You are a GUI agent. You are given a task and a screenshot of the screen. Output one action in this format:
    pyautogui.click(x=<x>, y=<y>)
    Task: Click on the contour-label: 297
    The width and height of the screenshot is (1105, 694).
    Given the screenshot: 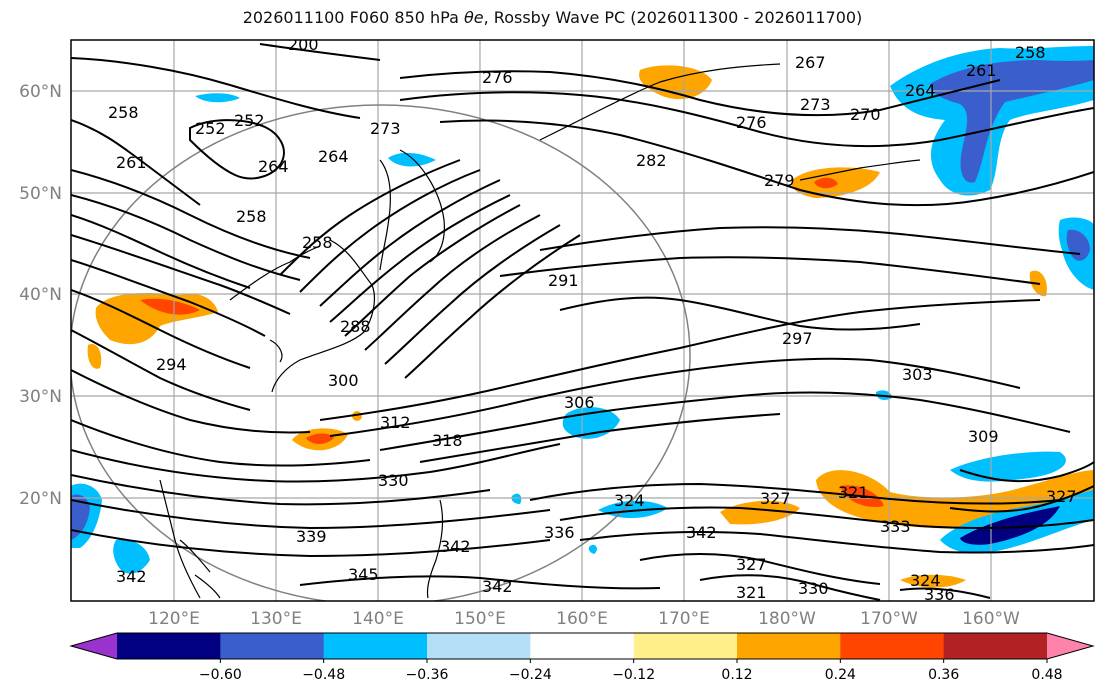 What is the action you would take?
    pyautogui.click(x=797, y=338)
    